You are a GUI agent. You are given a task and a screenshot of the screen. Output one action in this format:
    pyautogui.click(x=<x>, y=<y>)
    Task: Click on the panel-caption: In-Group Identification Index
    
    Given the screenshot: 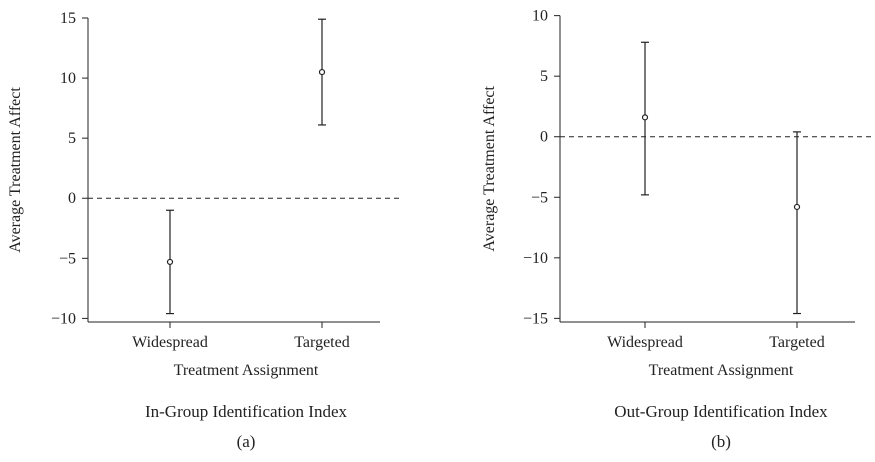 What is the action you would take?
    pyautogui.click(x=246, y=411)
    